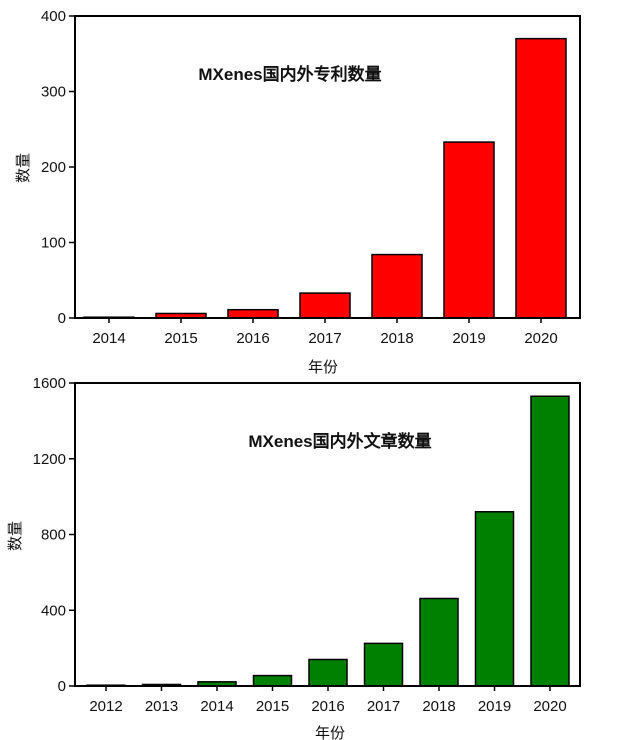 The width and height of the screenshot is (635, 740). What do you see at coordinates (105, 706) in the screenshot?
I see `x-tick-label: 2012` at bounding box center [105, 706].